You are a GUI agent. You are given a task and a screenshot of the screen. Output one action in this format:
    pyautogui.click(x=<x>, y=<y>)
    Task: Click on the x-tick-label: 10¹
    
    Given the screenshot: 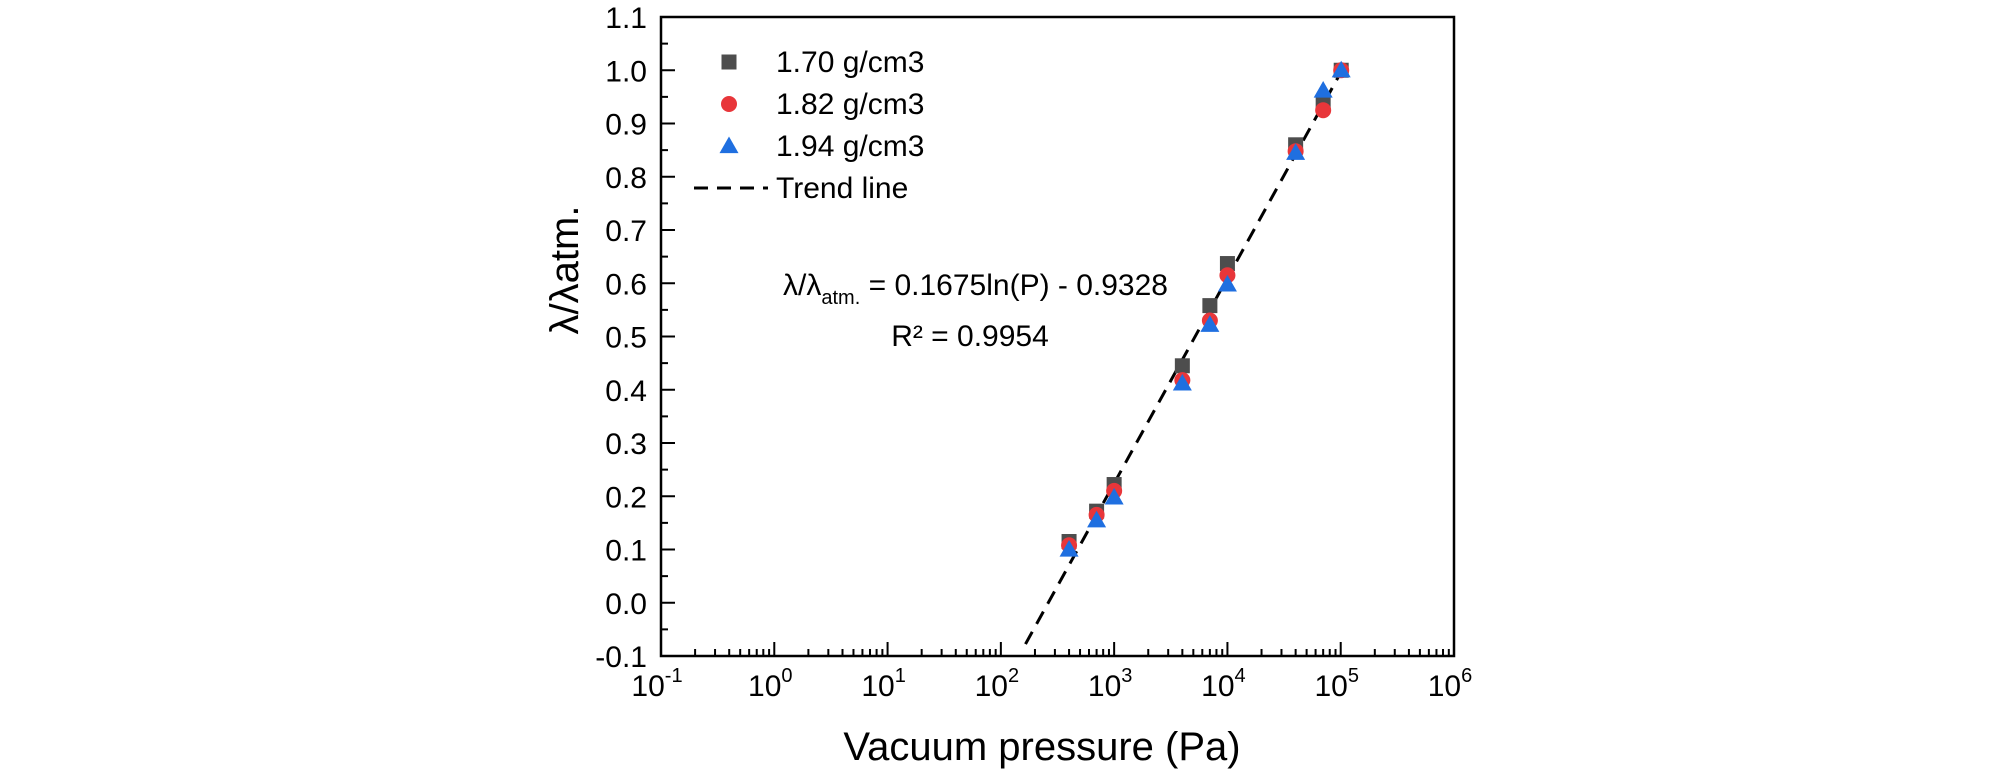 What is the action you would take?
    pyautogui.click(x=883, y=684)
    